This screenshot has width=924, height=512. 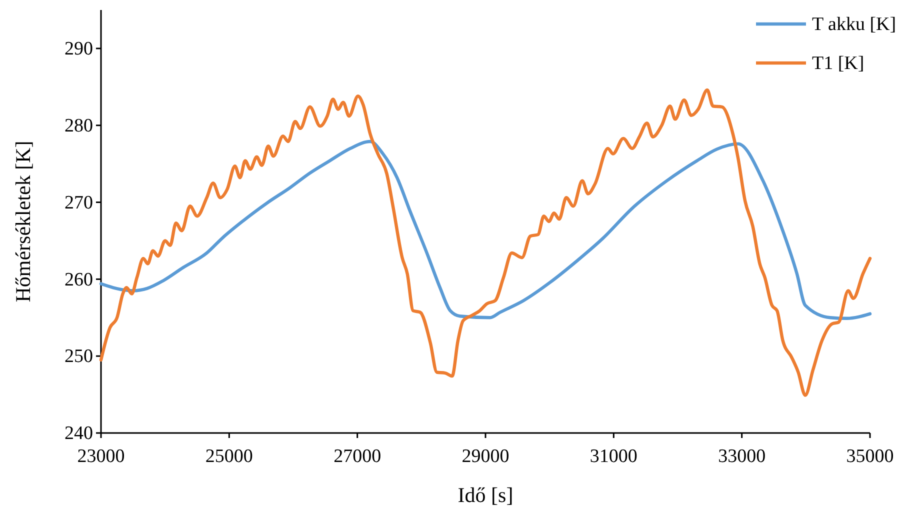 I want to click on y-tick-label: 260, so click(x=78, y=279).